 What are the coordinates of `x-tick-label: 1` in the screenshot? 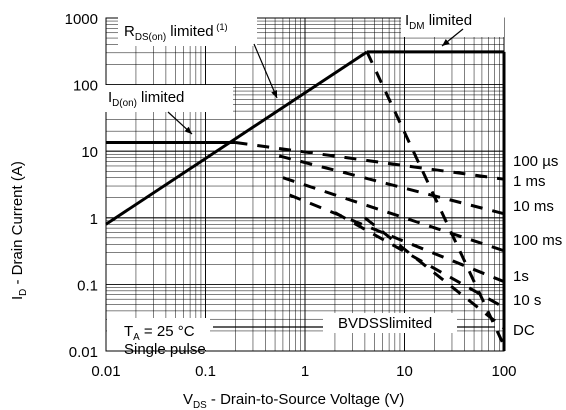 It's located at (305, 371).